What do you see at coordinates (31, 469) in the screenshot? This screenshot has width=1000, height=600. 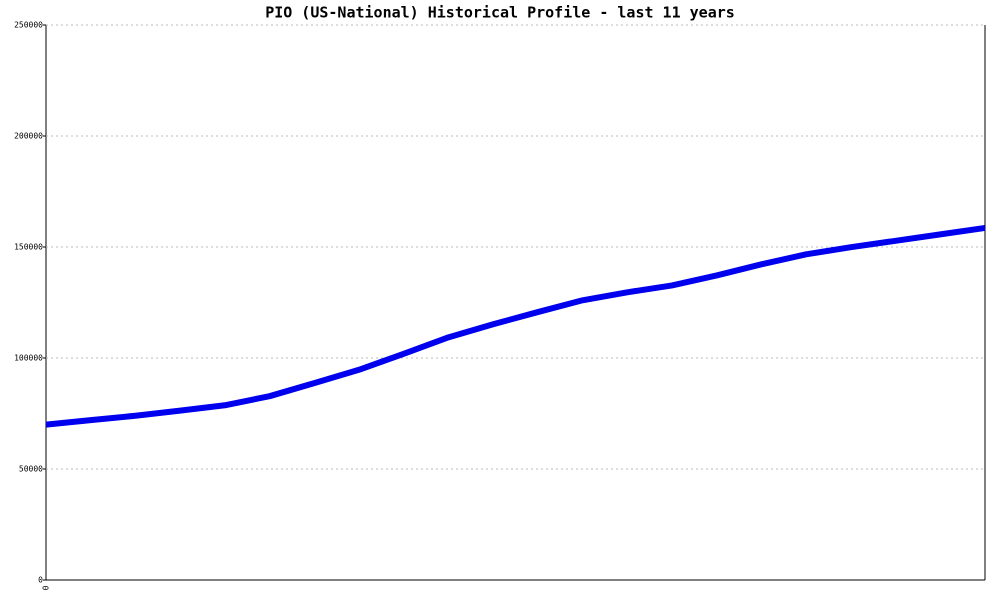 I see `y-tick-label: 50000` at bounding box center [31, 469].